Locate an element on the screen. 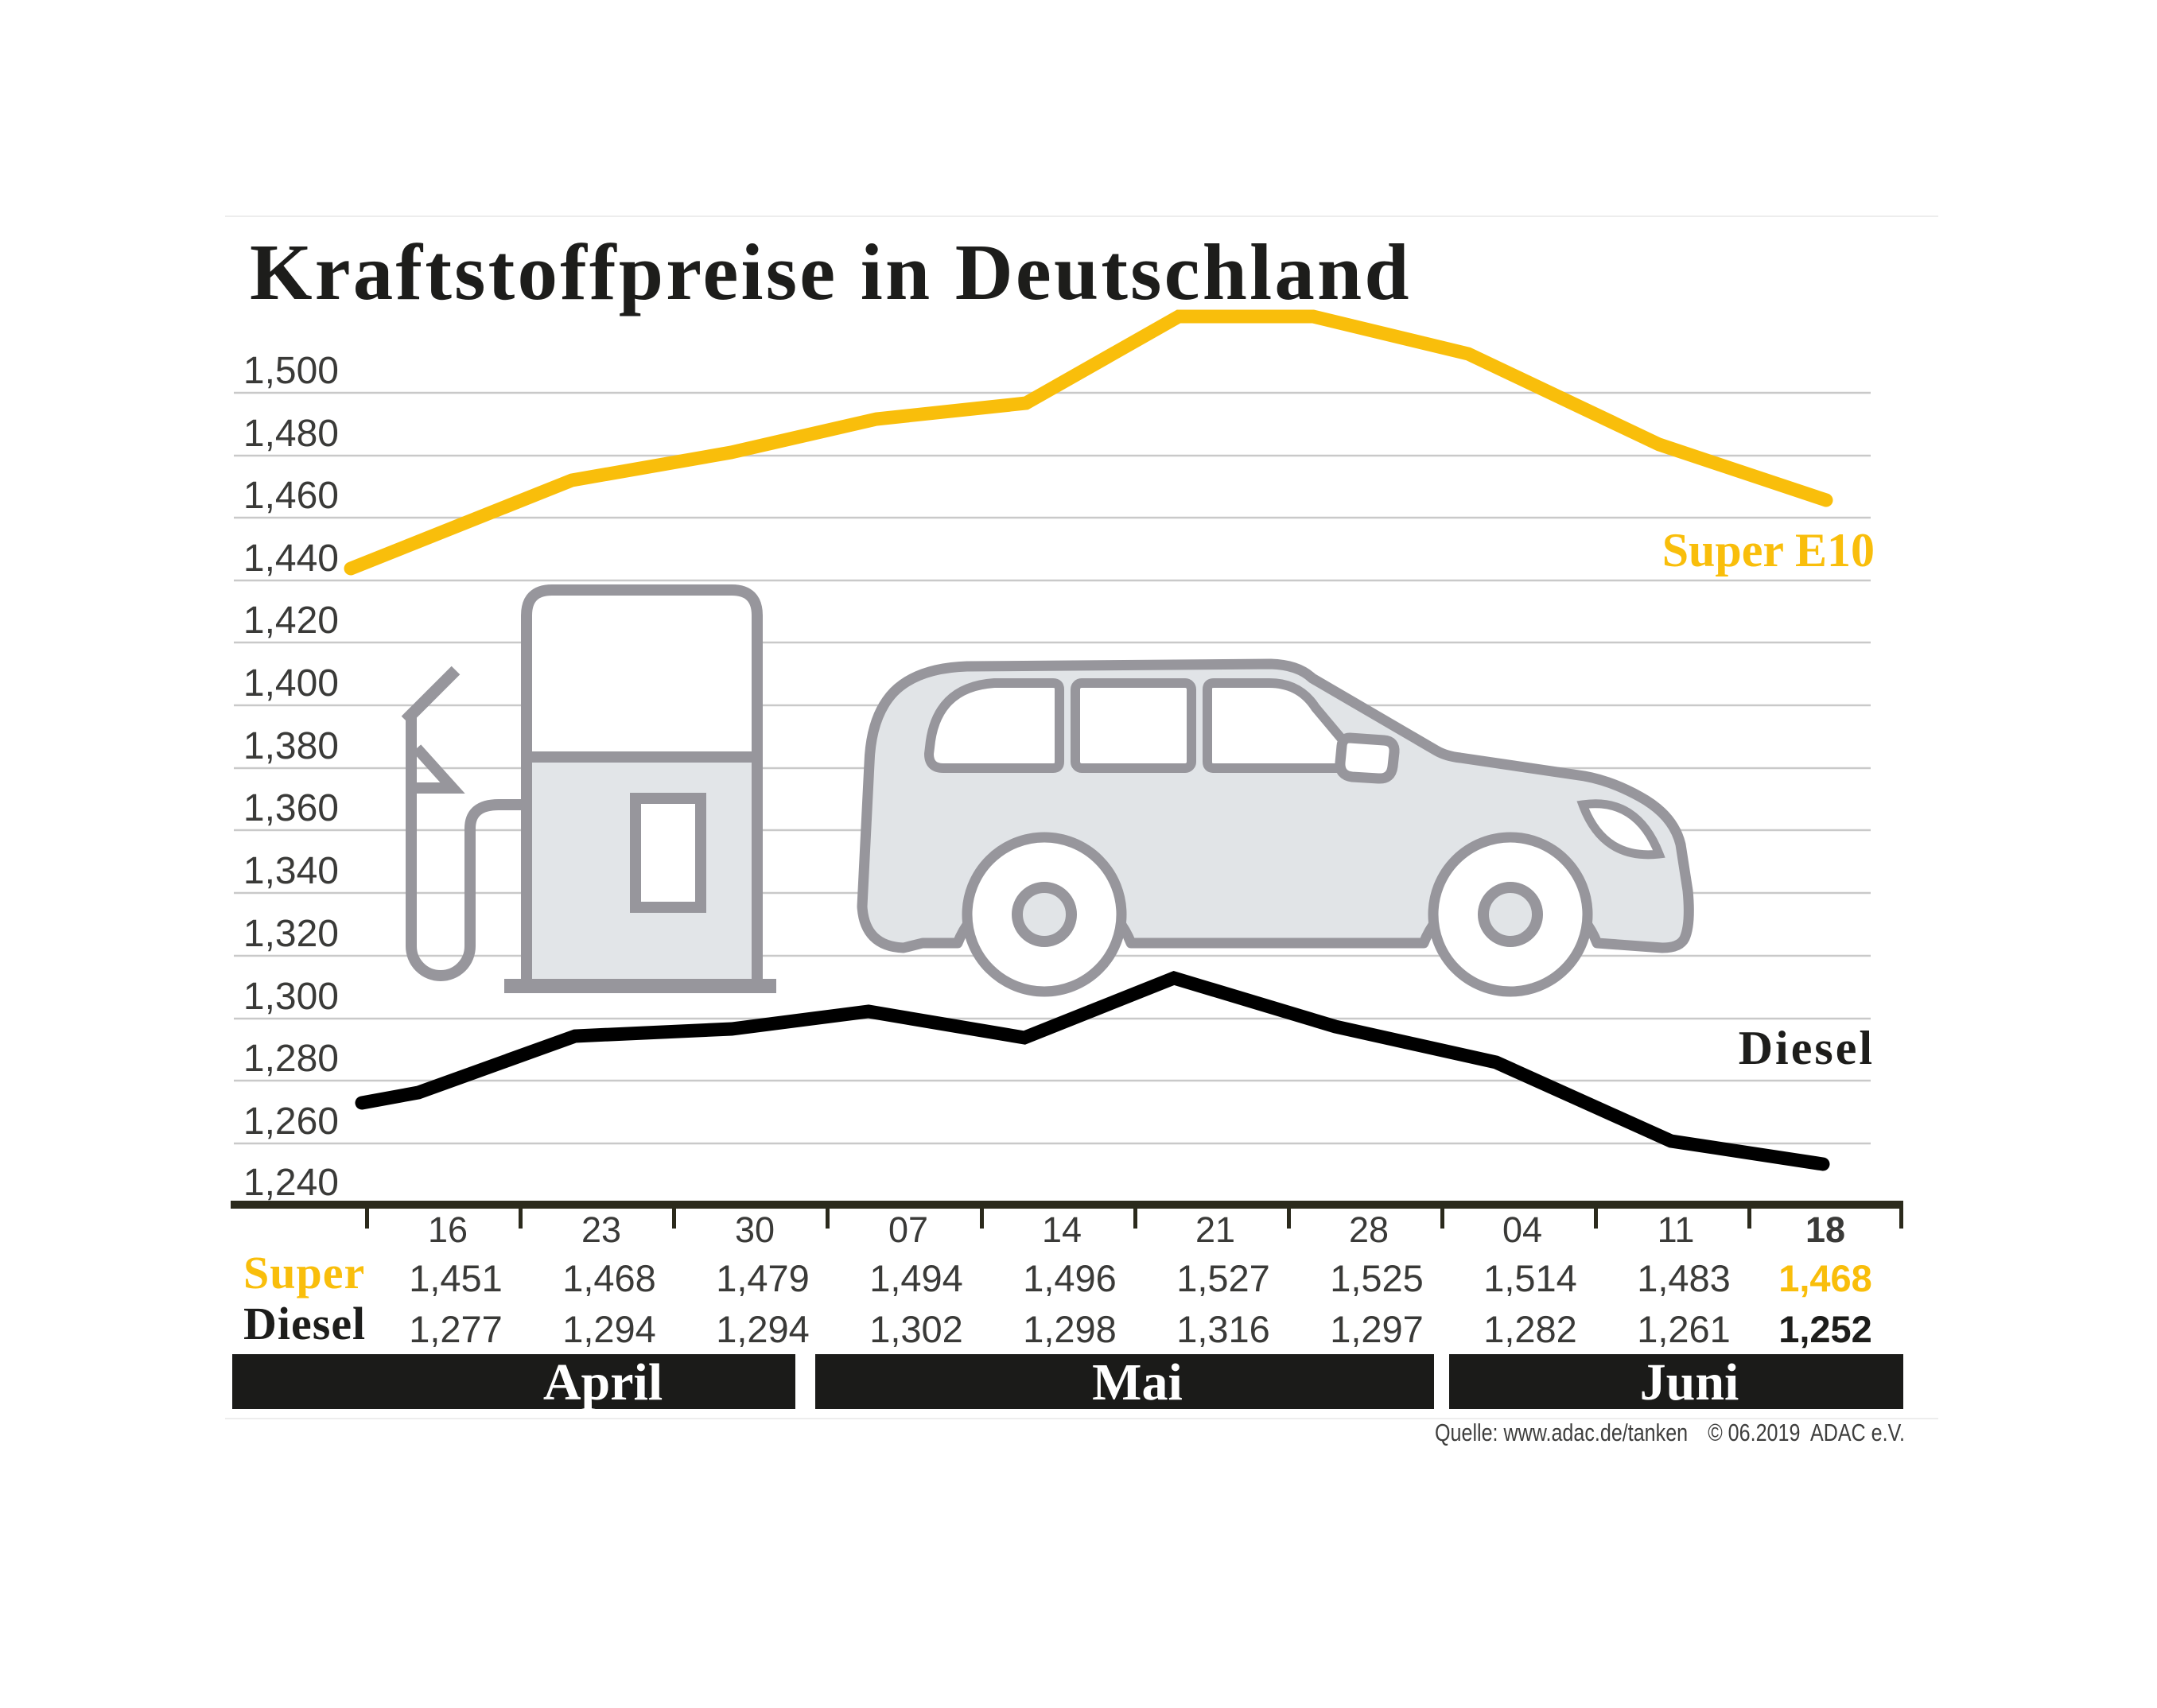  svg-text: 1,440 is located at coordinates (291, 559).